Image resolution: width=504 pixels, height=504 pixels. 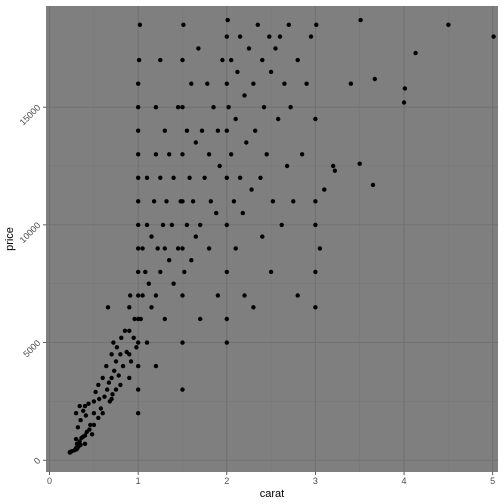 I want to click on x-axis-title: carat, so click(x=272, y=494).